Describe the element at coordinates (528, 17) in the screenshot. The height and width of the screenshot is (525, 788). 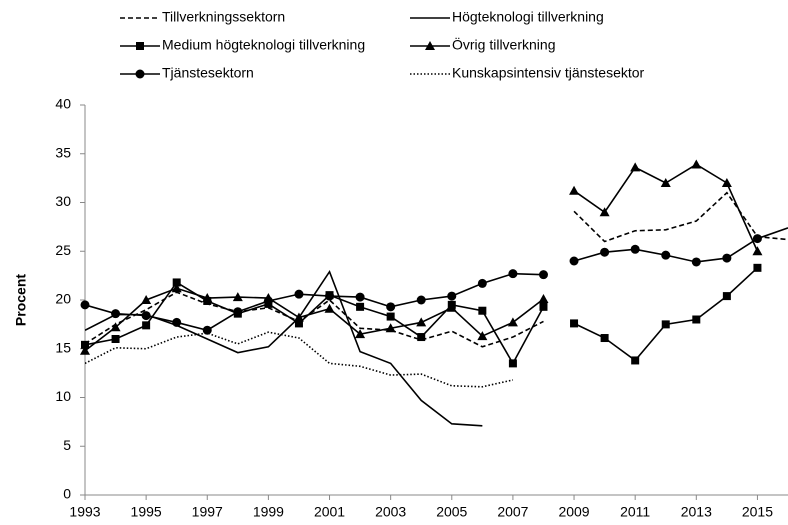
I see `legend-label: Högteknologi tillverkning` at that location.